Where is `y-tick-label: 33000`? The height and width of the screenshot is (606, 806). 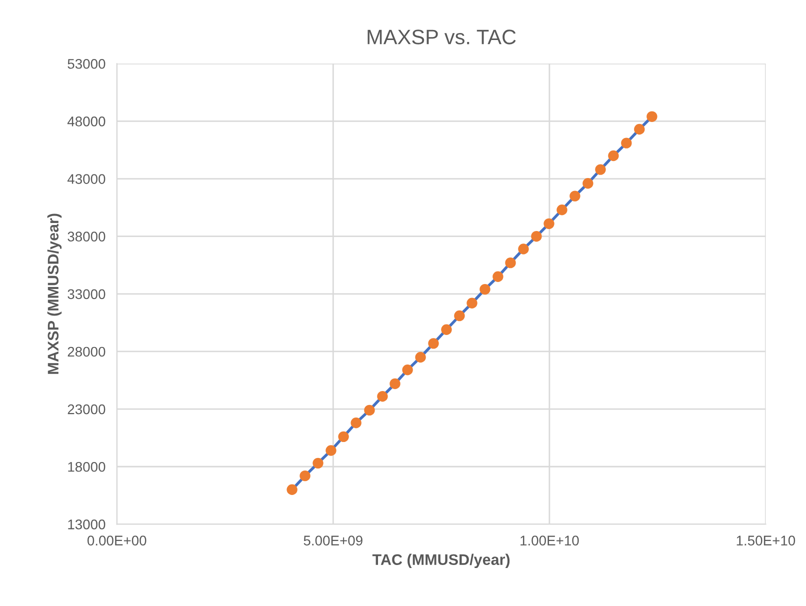
y-tick-label: 33000 is located at coordinates (87, 294).